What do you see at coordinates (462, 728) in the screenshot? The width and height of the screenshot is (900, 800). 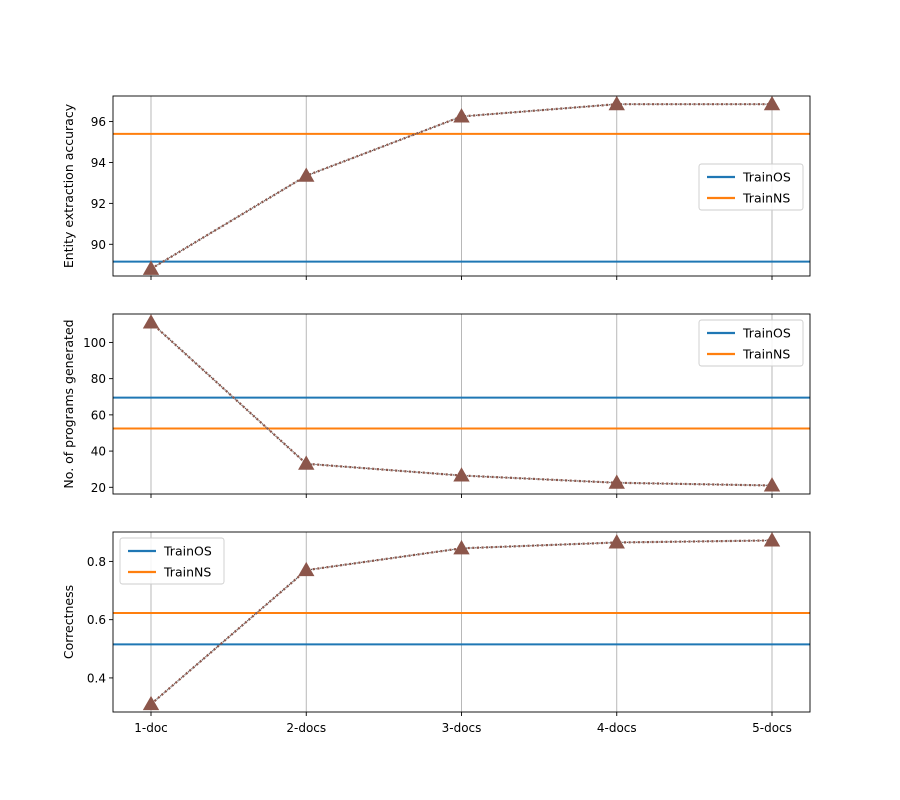 I see `x-tick-label: 3-docs` at bounding box center [462, 728].